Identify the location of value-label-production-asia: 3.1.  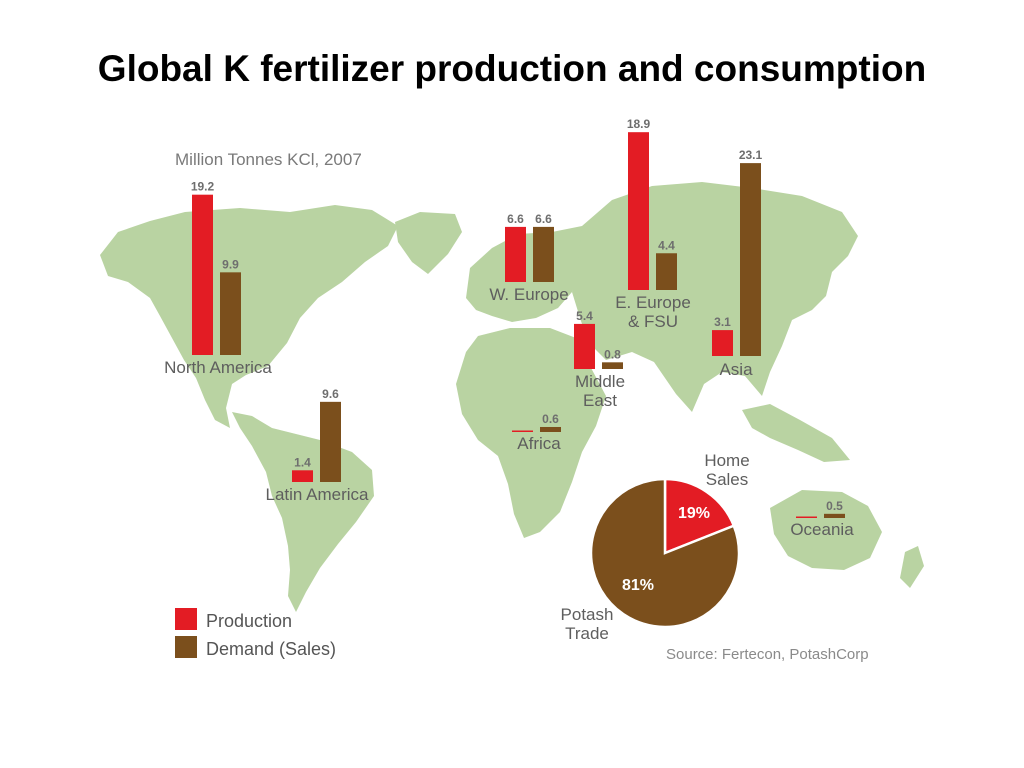
(722, 322).